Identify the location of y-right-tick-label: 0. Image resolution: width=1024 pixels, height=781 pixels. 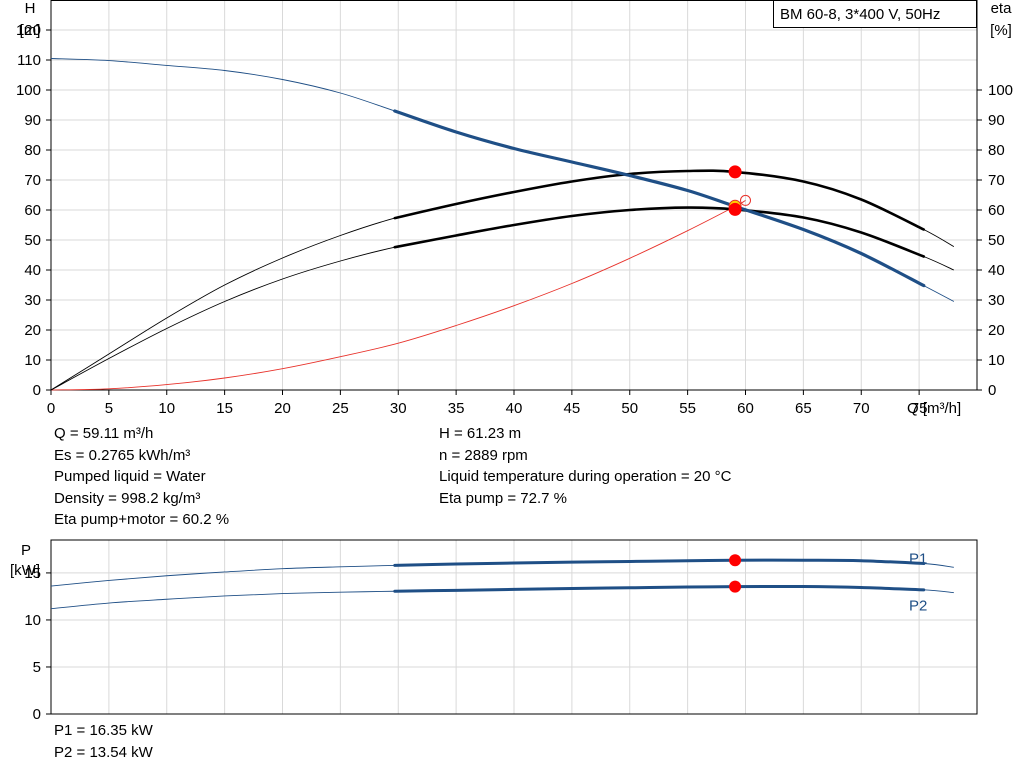
(992, 390).